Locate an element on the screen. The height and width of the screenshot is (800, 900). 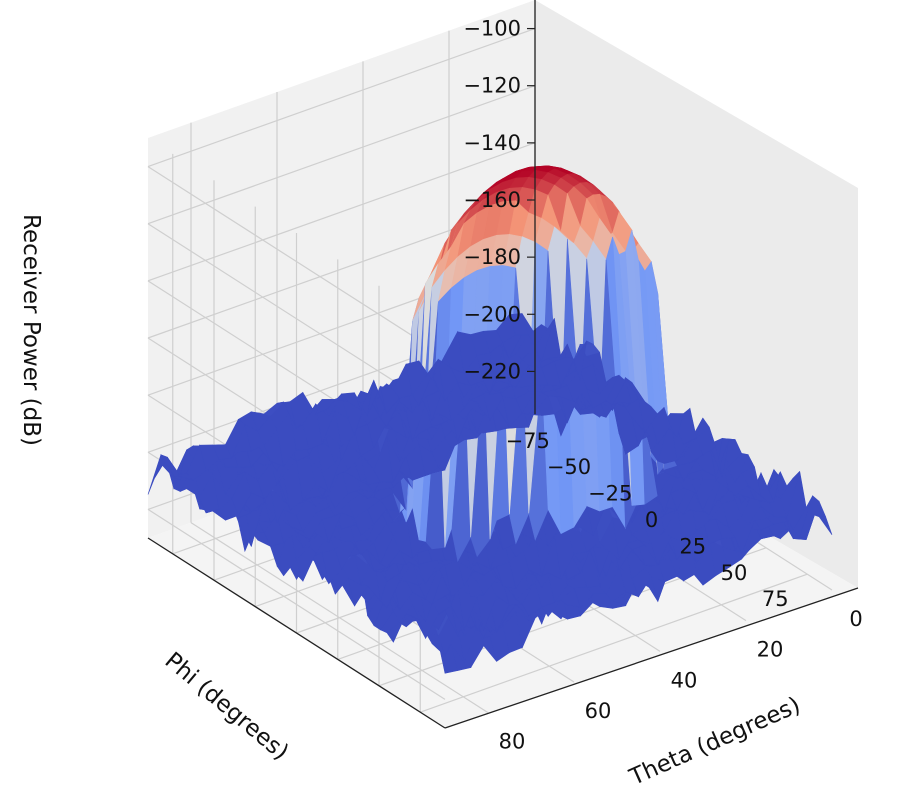
z-tick-label: −160 is located at coordinates (492, 200).